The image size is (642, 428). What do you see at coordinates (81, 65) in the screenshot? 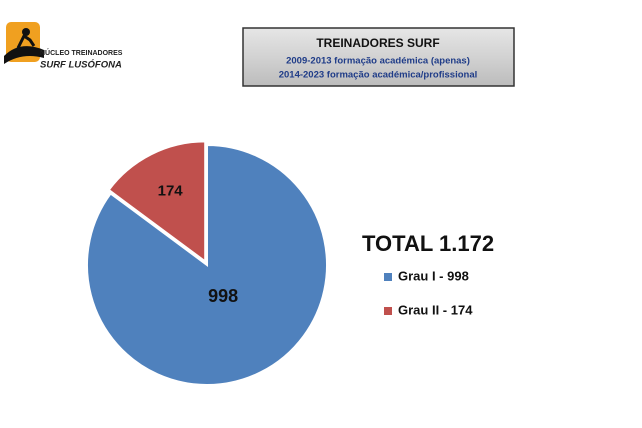
I see `logo-line: SURF LUSÓFONA` at bounding box center [81, 65].